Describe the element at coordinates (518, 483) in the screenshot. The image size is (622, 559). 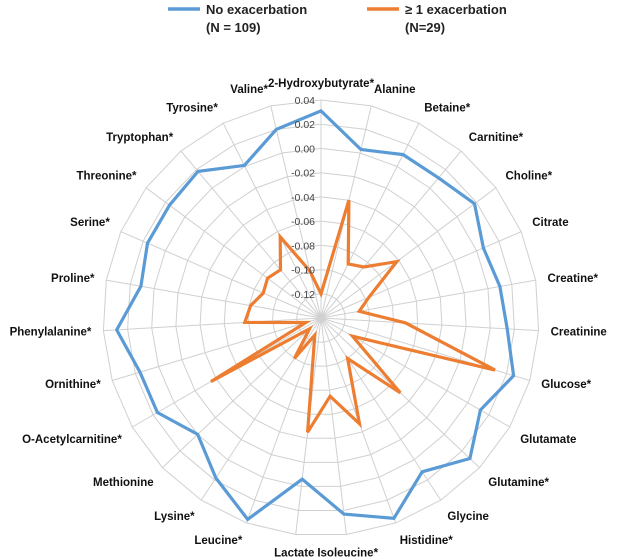
I see `category-label: Glutamine*` at that location.